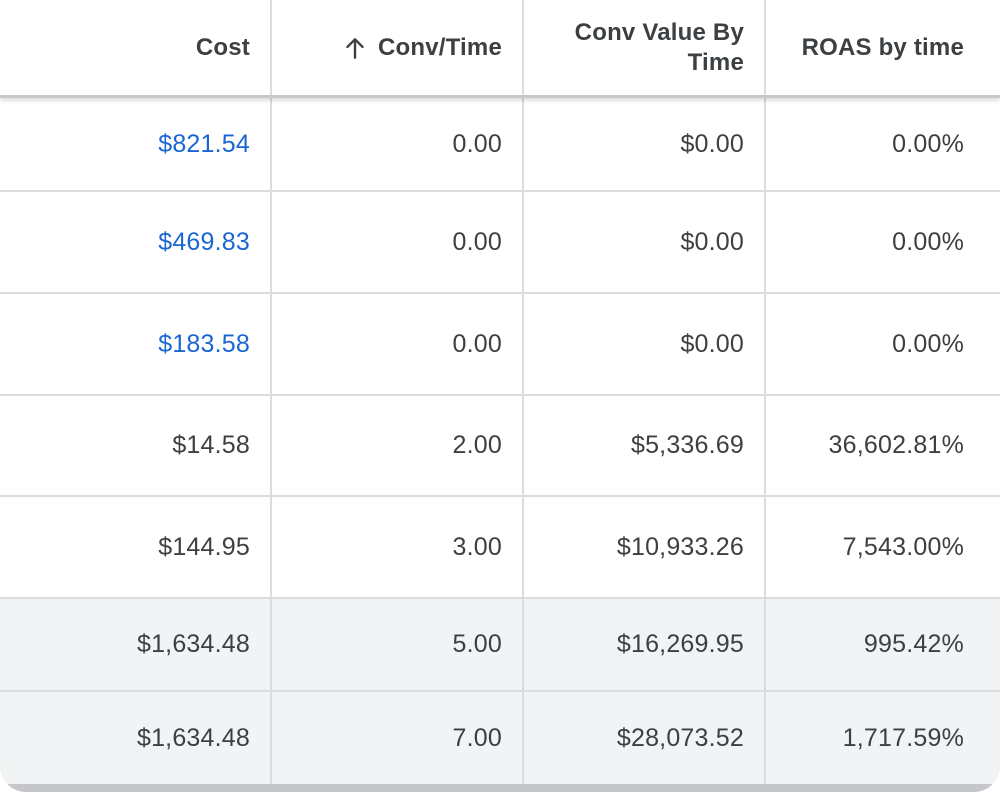 This screenshot has width=1000, height=792. I want to click on arrow-up-icon, so click(355, 48).